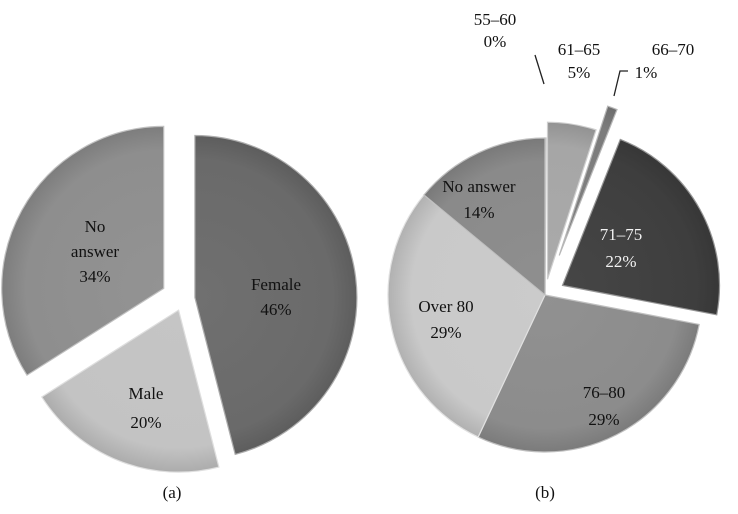  What do you see at coordinates (276, 284) in the screenshot?
I see `label-female: Female` at bounding box center [276, 284].